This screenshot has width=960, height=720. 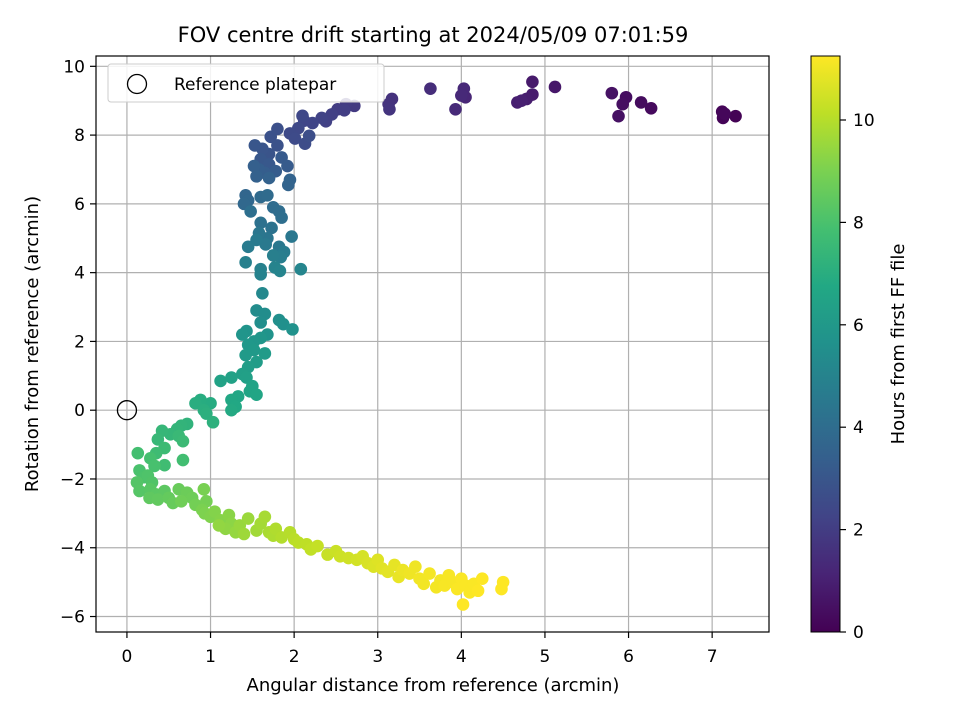 What do you see at coordinates (858, 428) in the screenshot?
I see `colorbar-tick-label: 4` at bounding box center [858, 428].